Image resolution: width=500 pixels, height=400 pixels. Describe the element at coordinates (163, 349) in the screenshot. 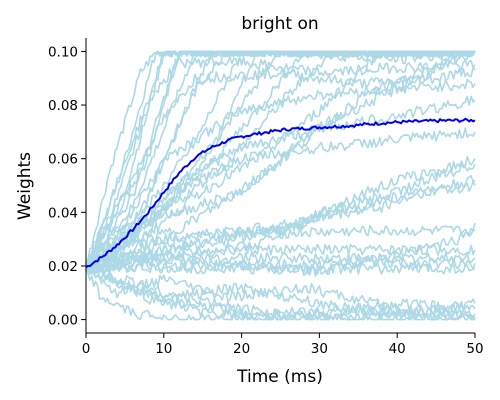

I see `x-tick-label: 10` at that location.